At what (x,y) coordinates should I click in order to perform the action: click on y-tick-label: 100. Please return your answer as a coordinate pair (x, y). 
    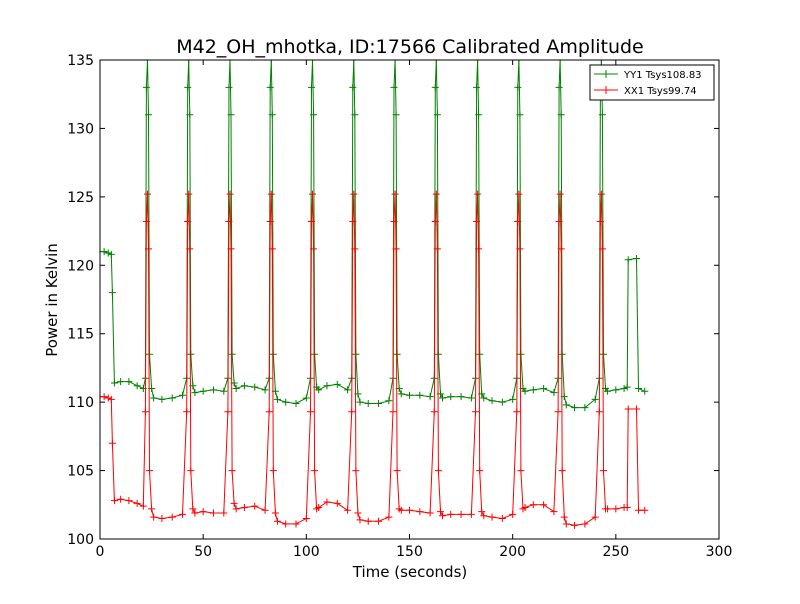
    Looking at the image, I should click on (80, 540).